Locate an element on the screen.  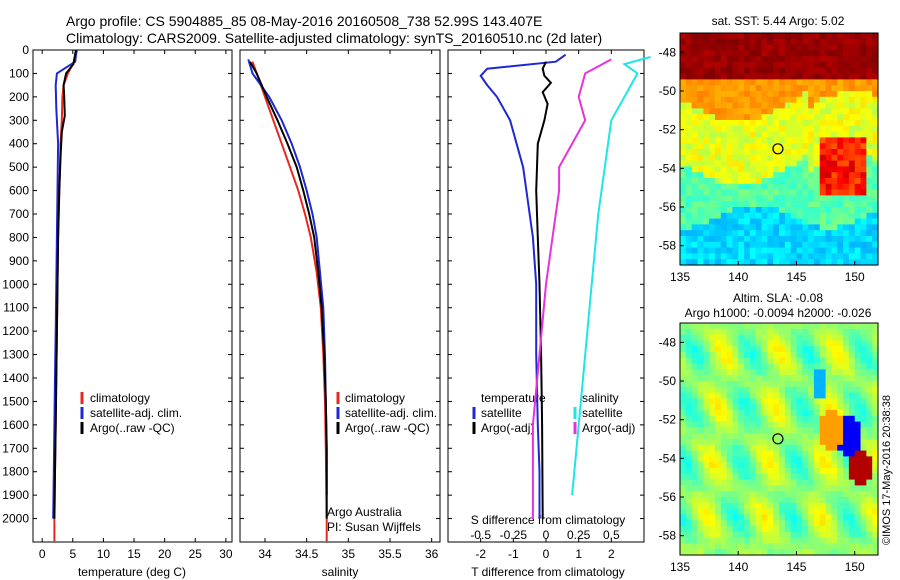
depth-tick-label: 400 is located at coordinates (19, 144).